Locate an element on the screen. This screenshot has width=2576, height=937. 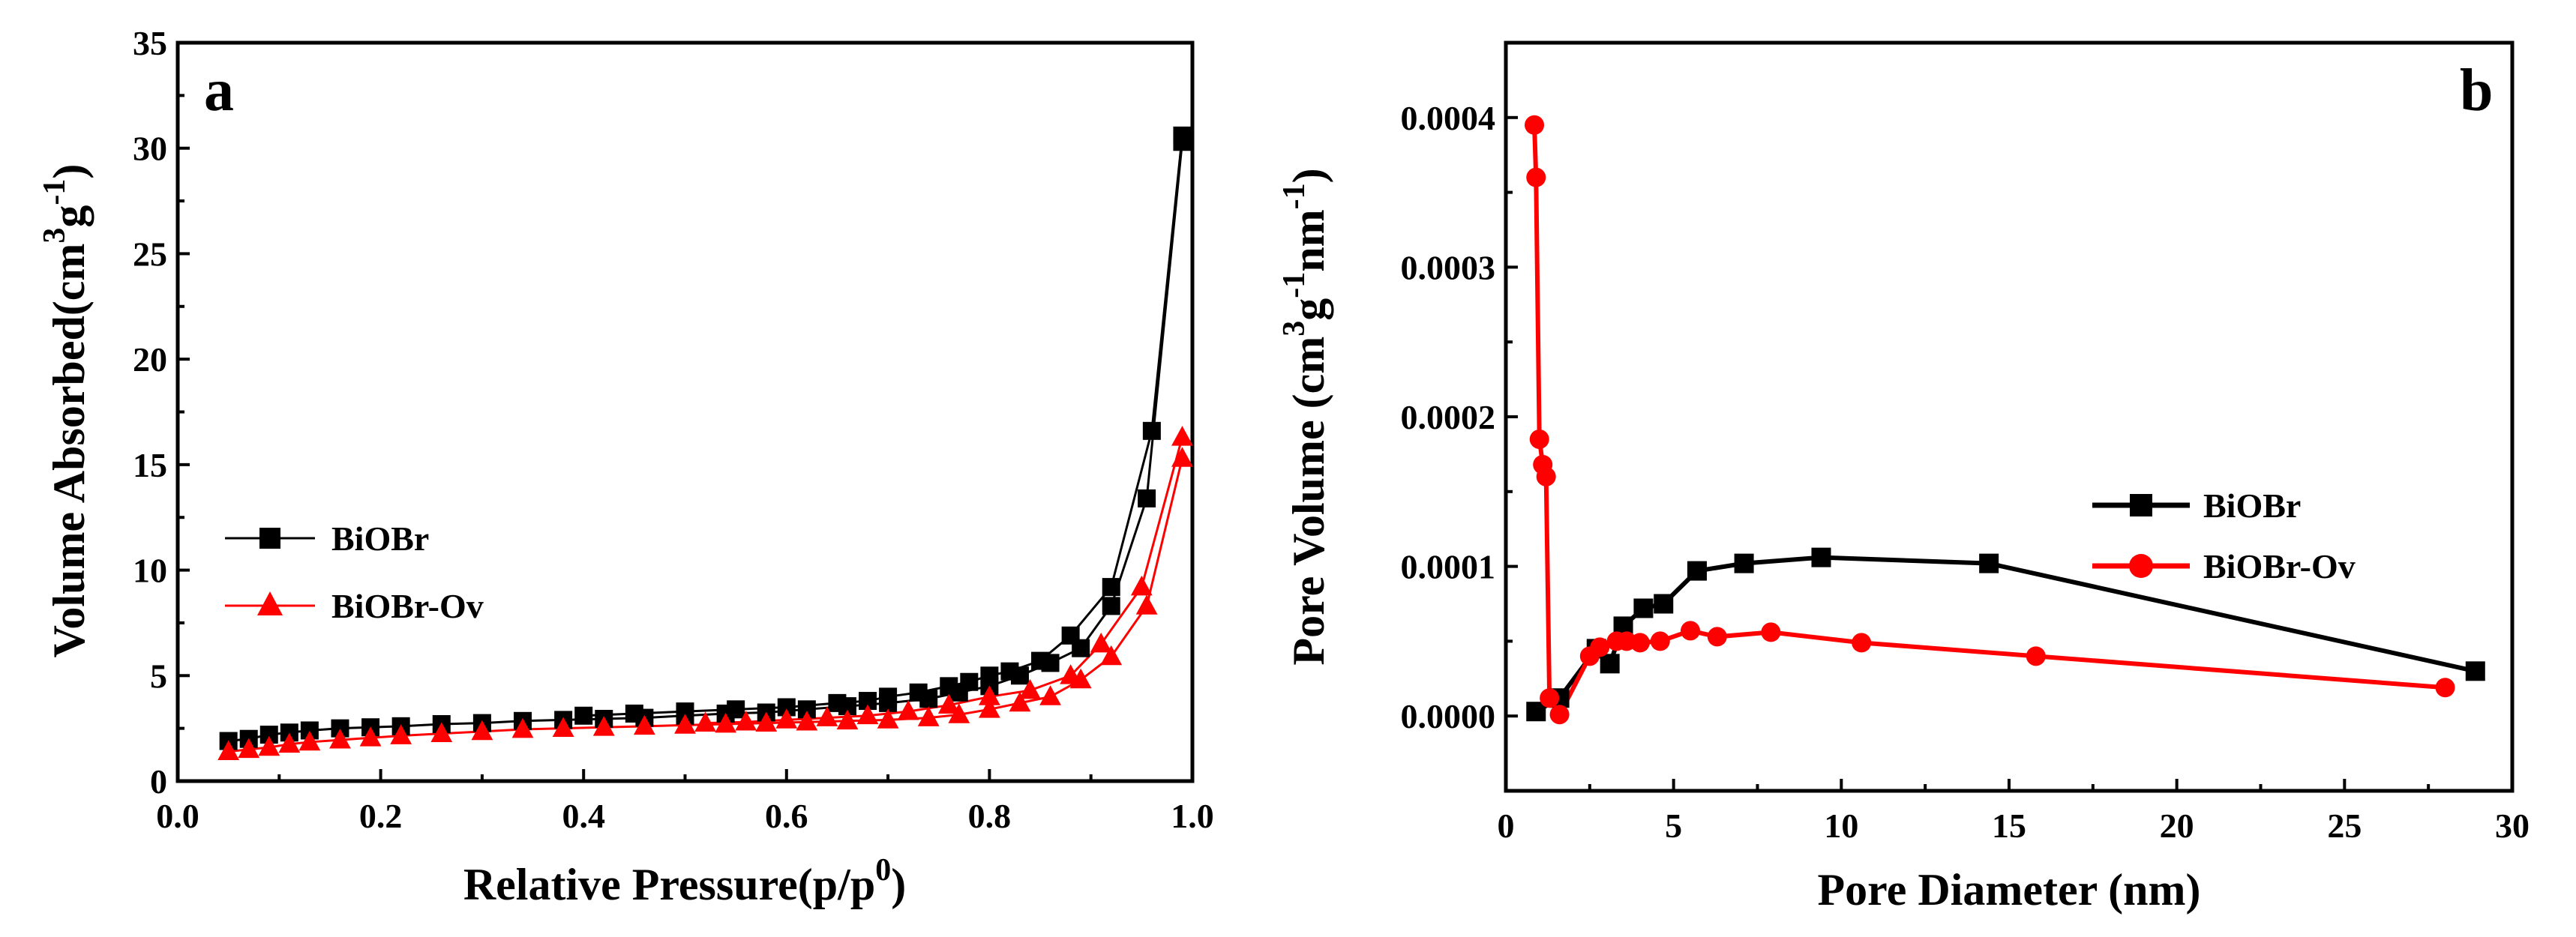
x-tick-label: 0 is located at coordinates (1507, 826).